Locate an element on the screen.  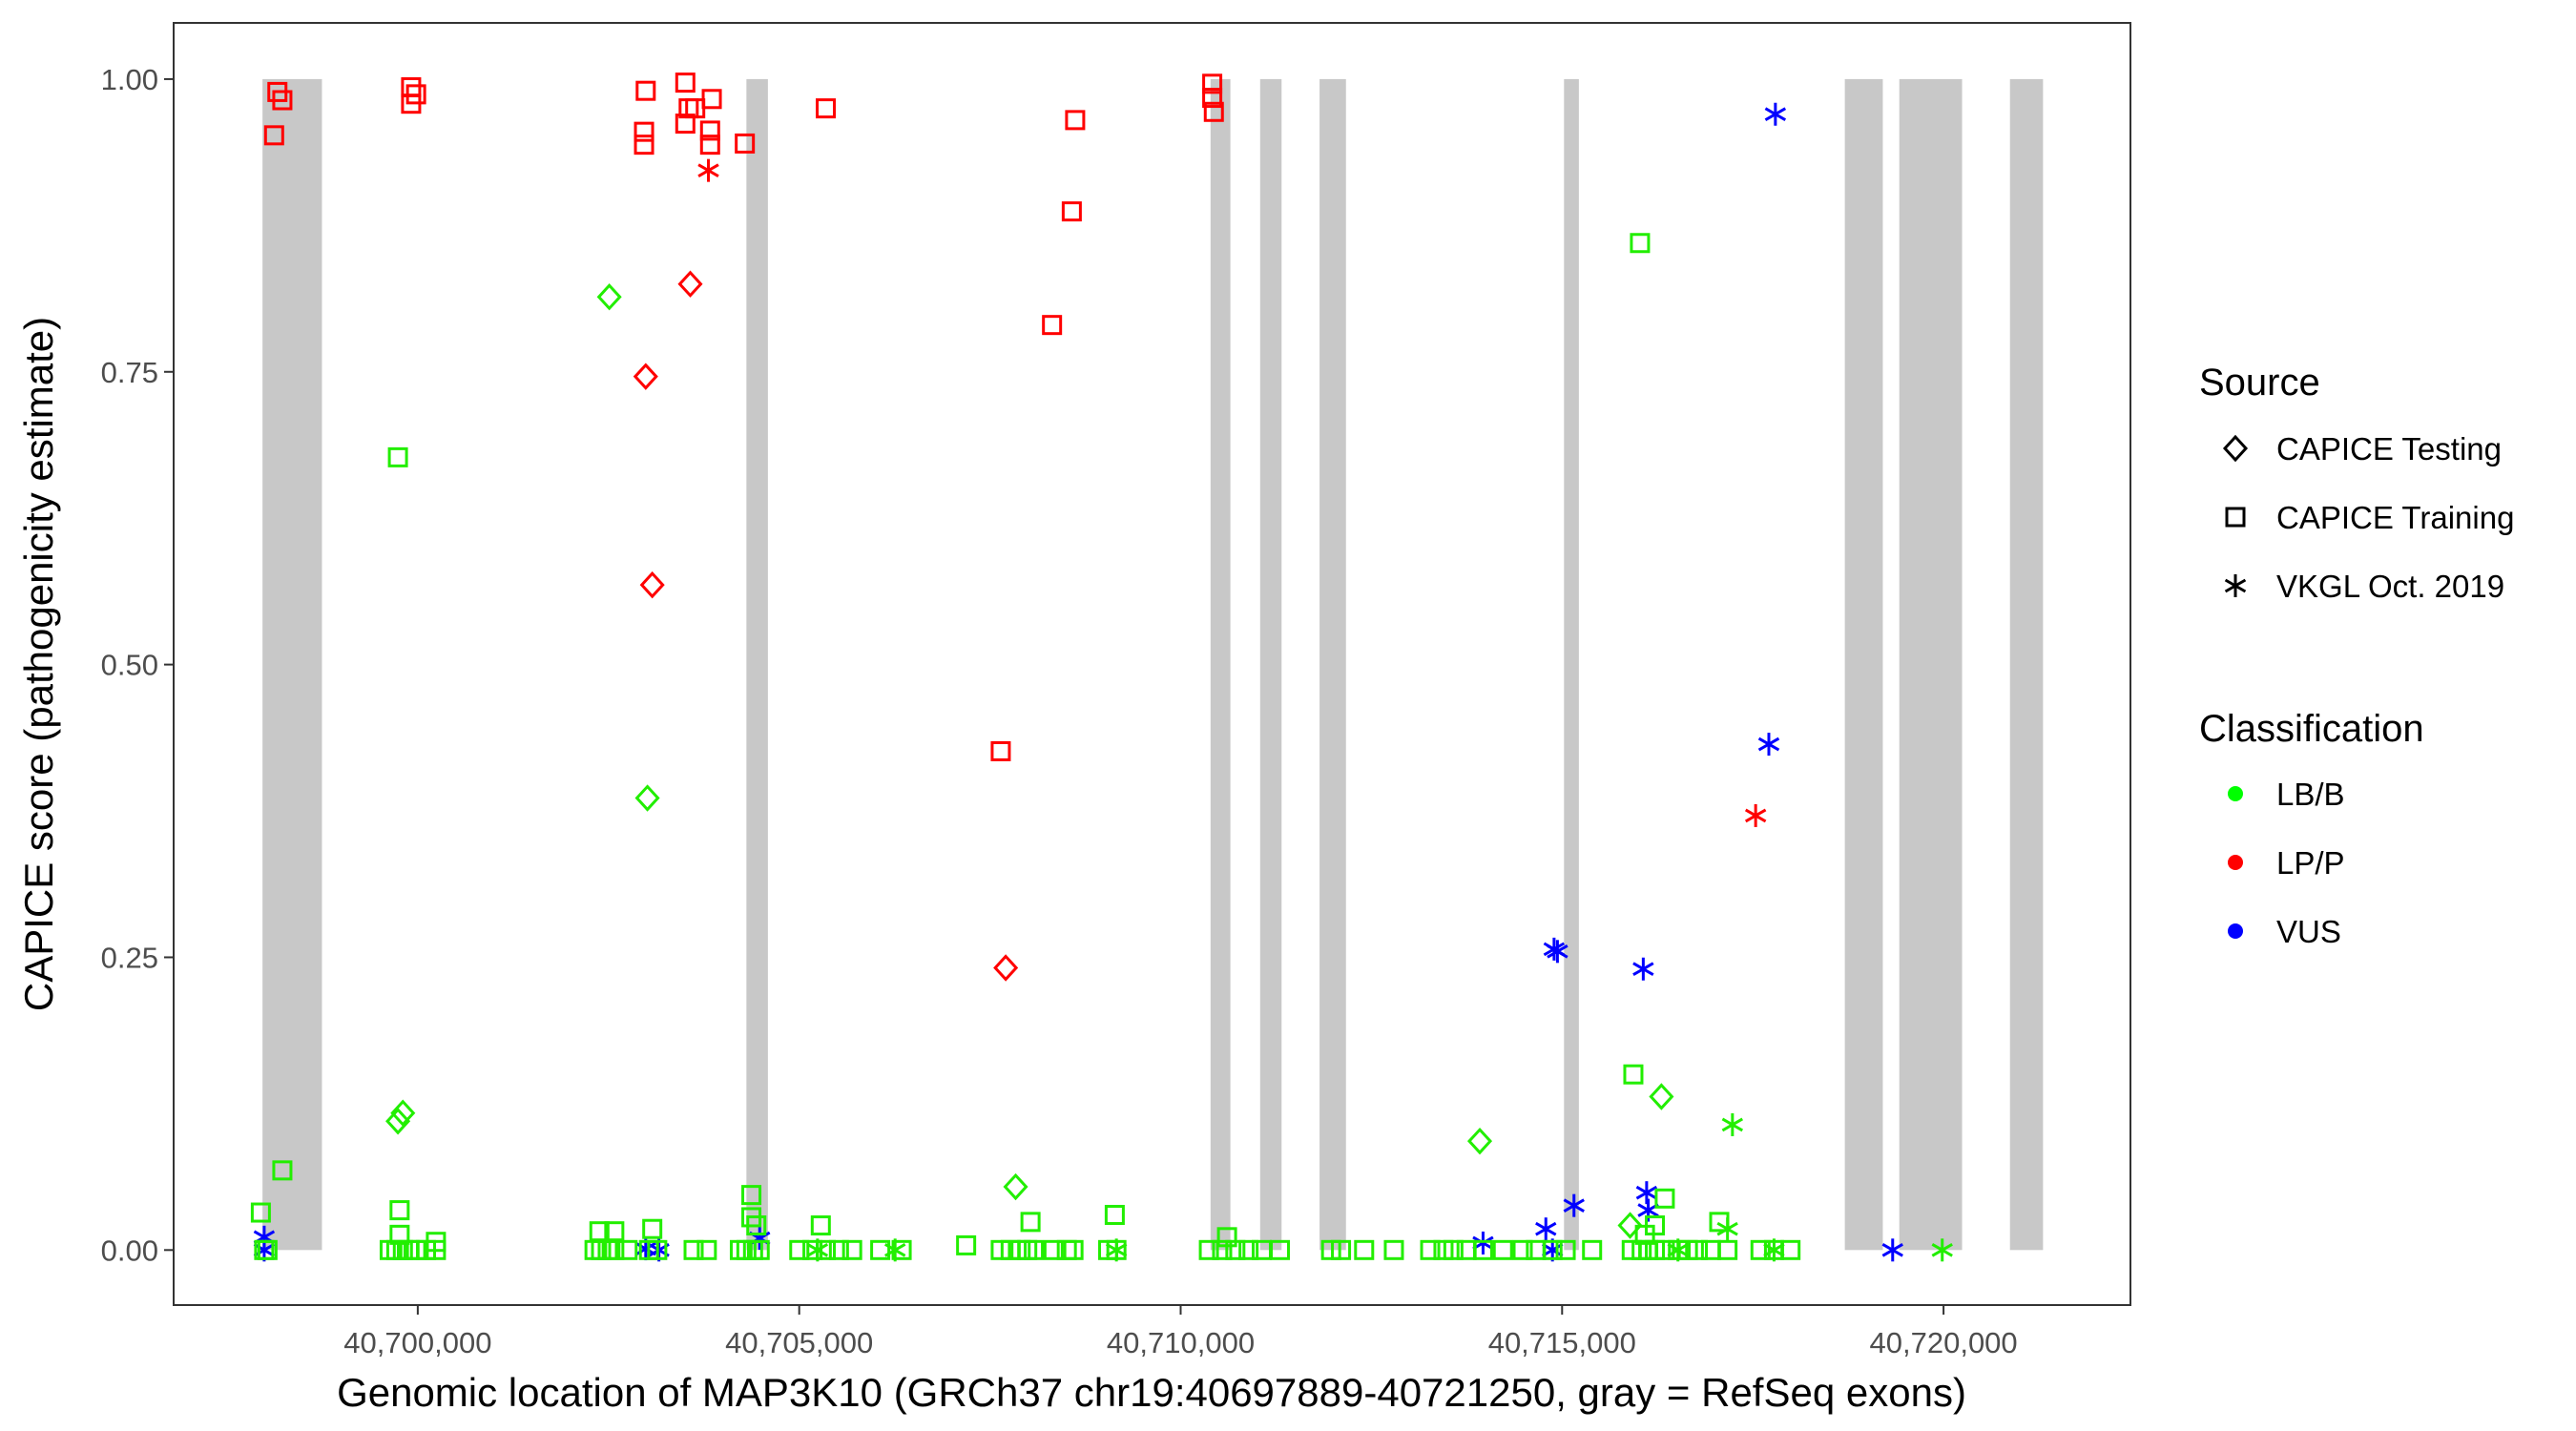
y-tick-label: 0.00 is located at coordinates (129, 1250).